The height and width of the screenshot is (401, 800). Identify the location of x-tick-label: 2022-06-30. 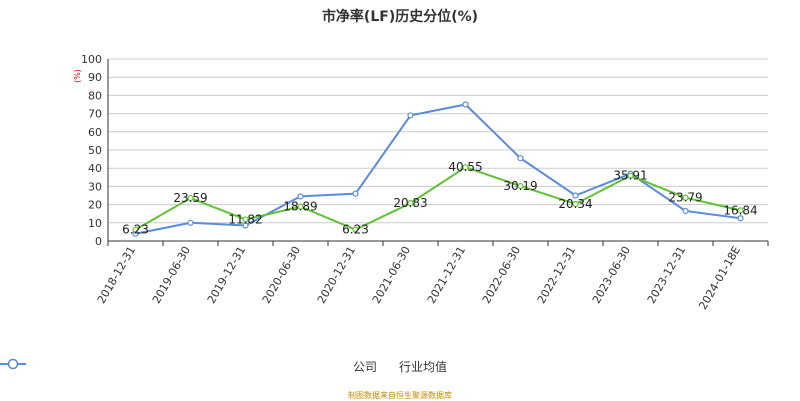
(501, 275).